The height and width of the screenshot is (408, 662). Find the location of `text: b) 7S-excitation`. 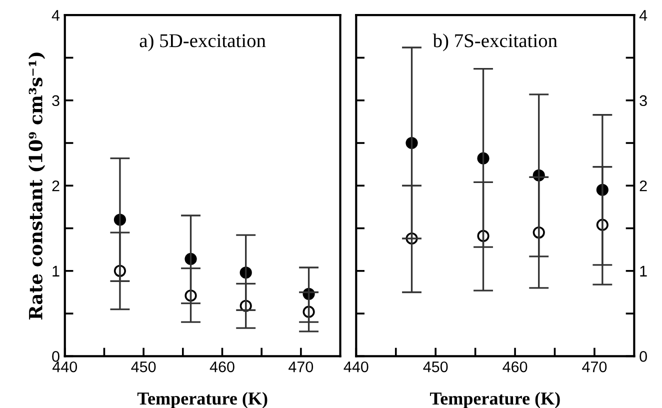

text: b) 7S-excitation is located at coordinates (495, 43).